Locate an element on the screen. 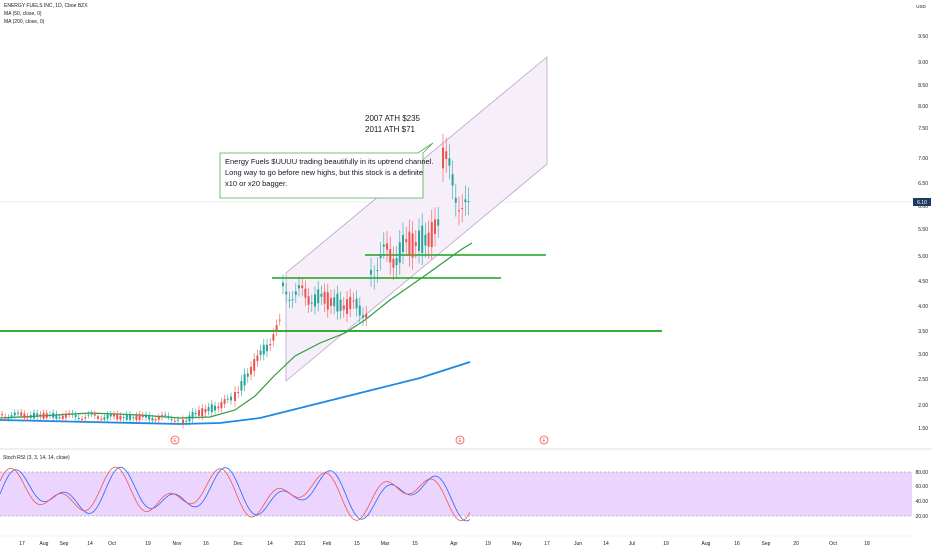 This screenshot has width=932, height=555. y-tick-label: 3.50 is located at coordinates (923, 332).